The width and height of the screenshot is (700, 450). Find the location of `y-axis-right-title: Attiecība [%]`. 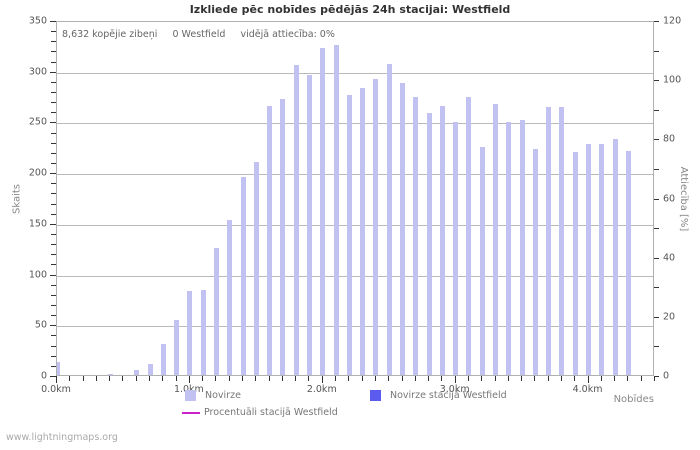

y-axis-right-title: Attiecība [%] is located at coordinates (684, 199).